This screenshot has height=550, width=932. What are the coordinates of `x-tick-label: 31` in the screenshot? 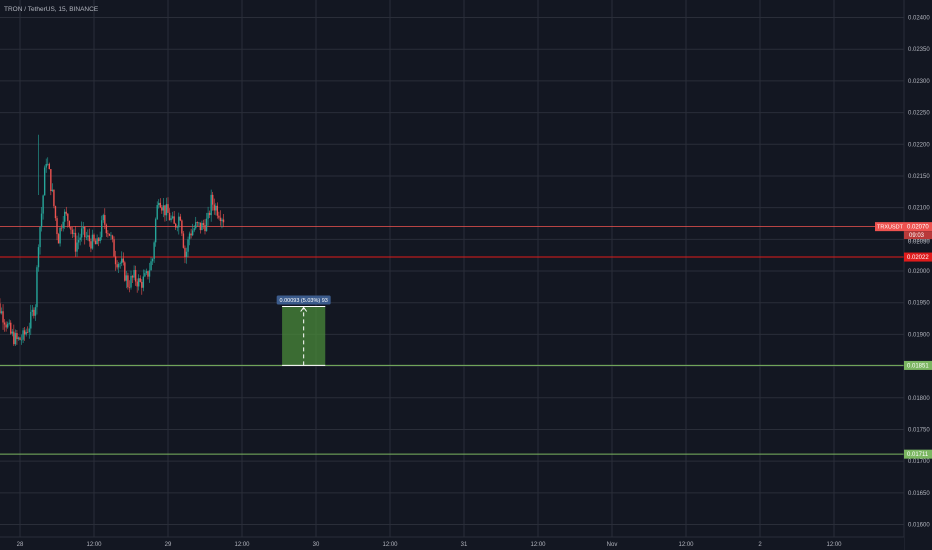 It's located at (464, 545).